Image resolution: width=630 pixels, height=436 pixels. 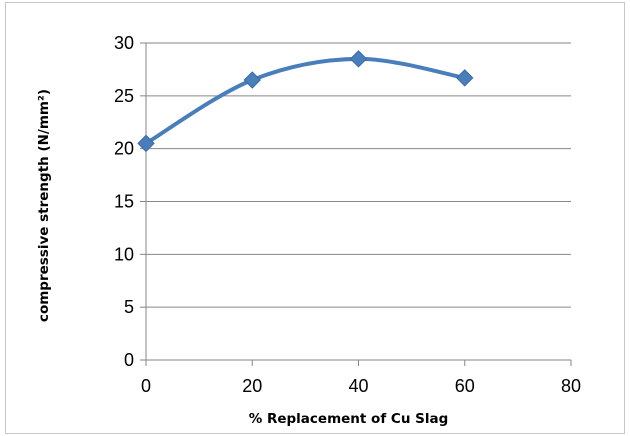 What do you see at coordinates (124, 96) in the screenshot?
I see `y-tick-label-25: 25` at bounding box center [124, 96].